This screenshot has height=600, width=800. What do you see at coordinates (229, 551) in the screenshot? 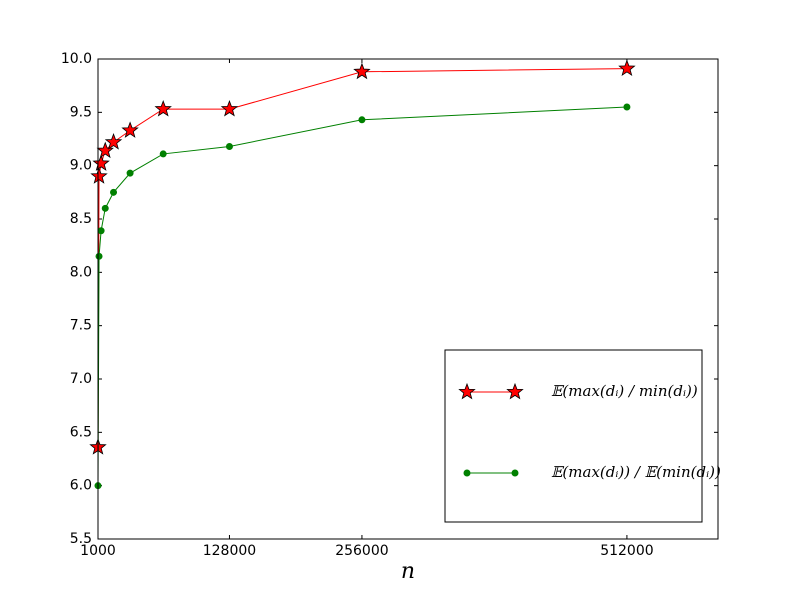
I see `x-tick-label: 128000` at bounding box center [229, 551].